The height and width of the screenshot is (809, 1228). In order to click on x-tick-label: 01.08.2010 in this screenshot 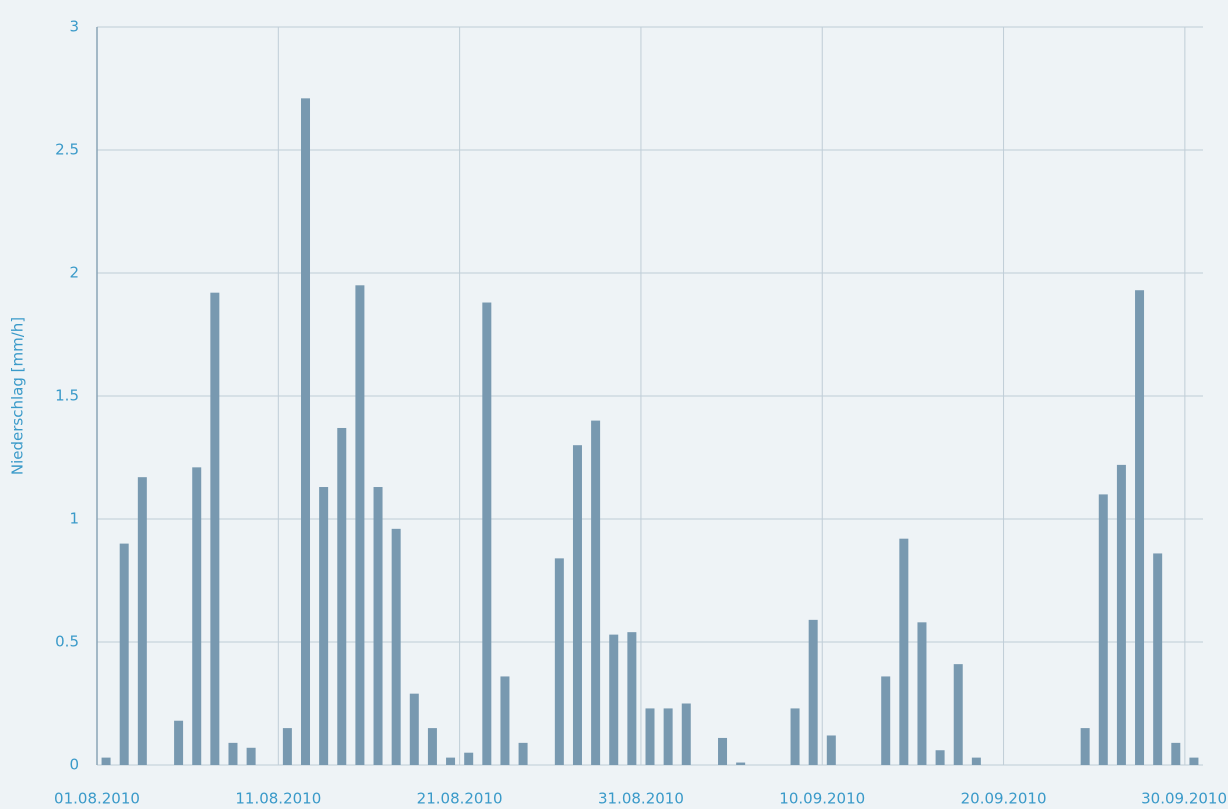, I will do `click(97, 799)`.